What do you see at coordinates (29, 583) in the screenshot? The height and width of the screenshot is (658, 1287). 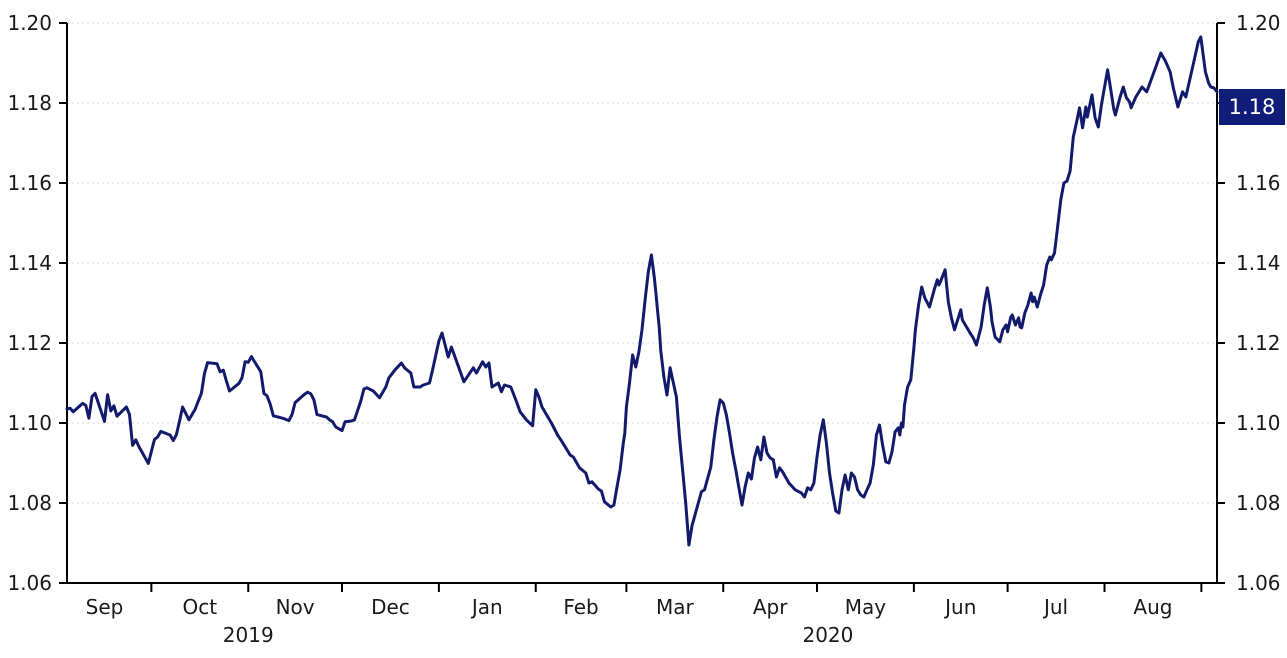 I see `y-axis-label-left: 1.06` at bounding box center [29, 583].